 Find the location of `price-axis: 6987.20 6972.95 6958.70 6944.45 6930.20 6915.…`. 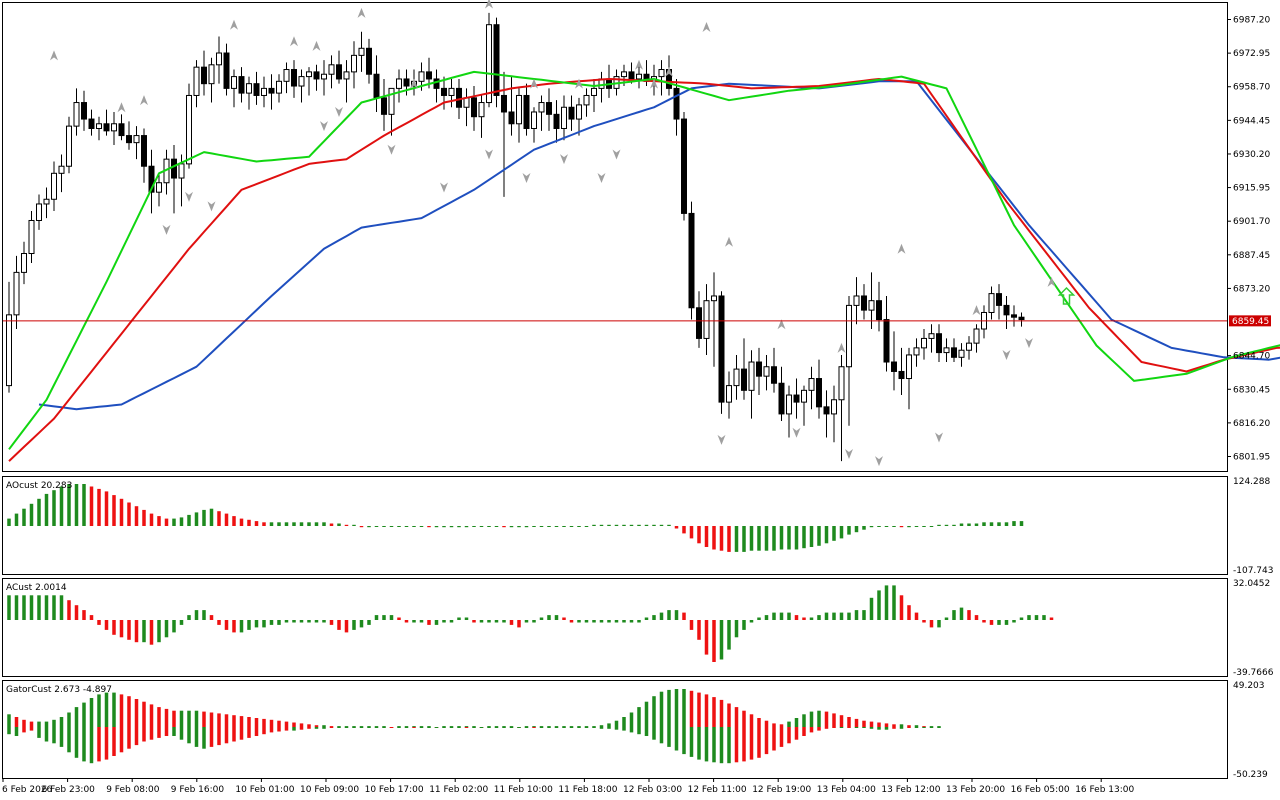

price-axis: 6987.20 6972.95 6958.70 6944.45 6930.20 6915.… is located at coordinates (1248, 239).